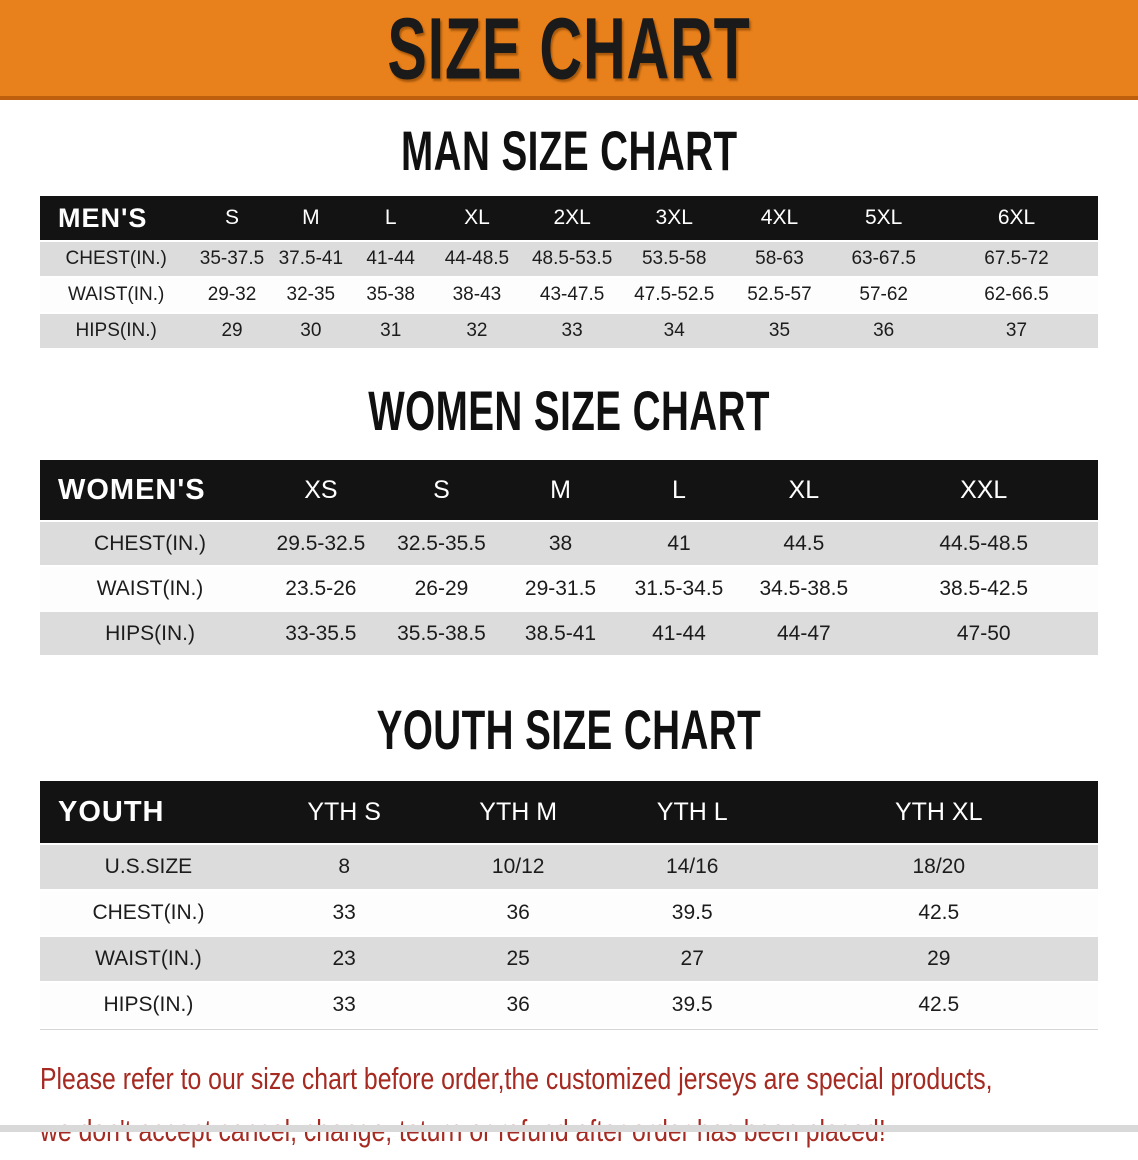 This screenshot has height=1160, width=1138. What do you see at coordinates (441, 589) in the screenshot?
I see `women-measurement-value: 26-29` at bounding box center [441, 589].